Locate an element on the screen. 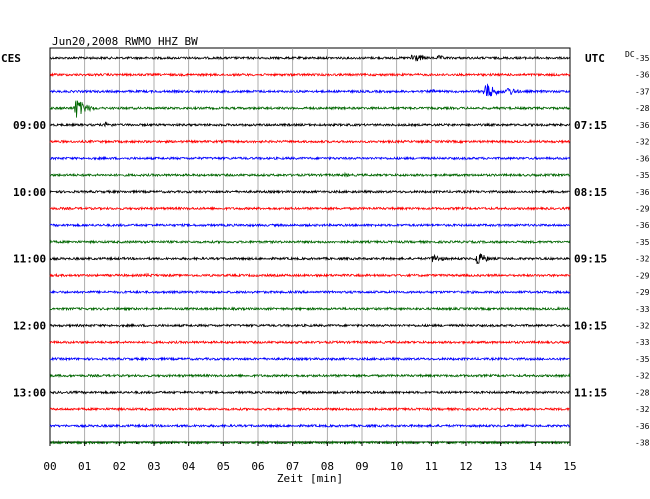  x-tick-label: 14 is located at coordinates (536, 466).